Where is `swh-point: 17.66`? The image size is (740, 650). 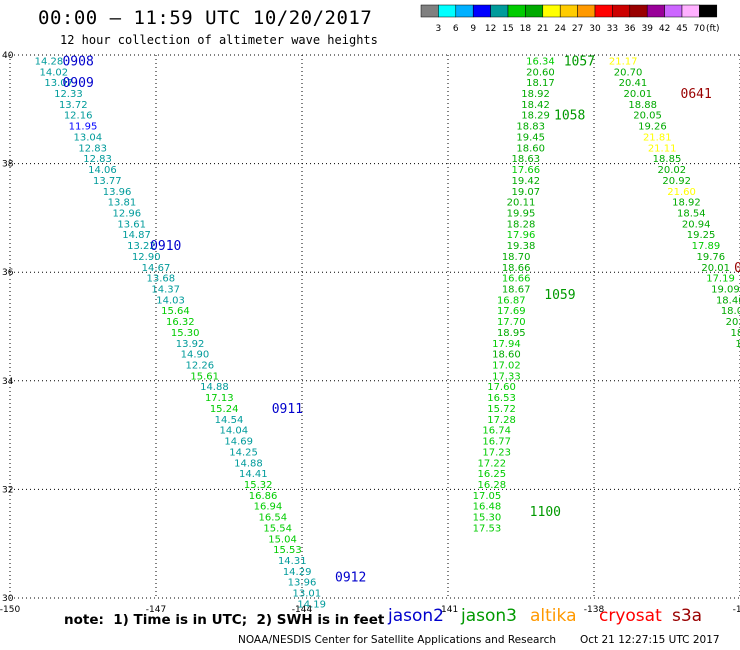
swh-point: 17.66 is located at coordinates (526, 170).